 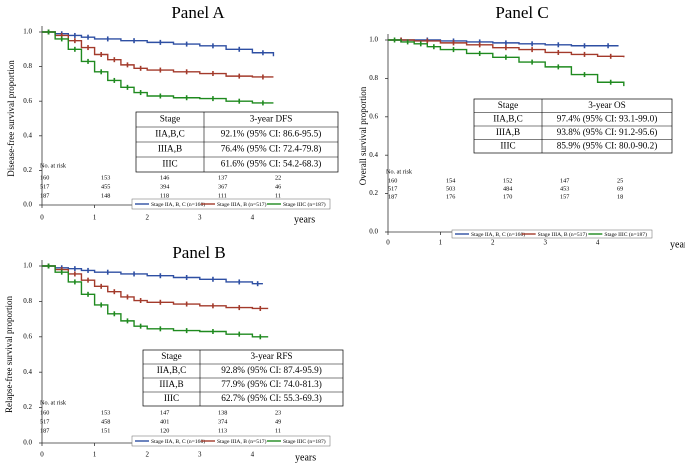 What do you see at coordinates (508, 132) in the screenshot?
I see `panel-c-table-cell-stage: IIIA,B` at bounding box center [508, 132].